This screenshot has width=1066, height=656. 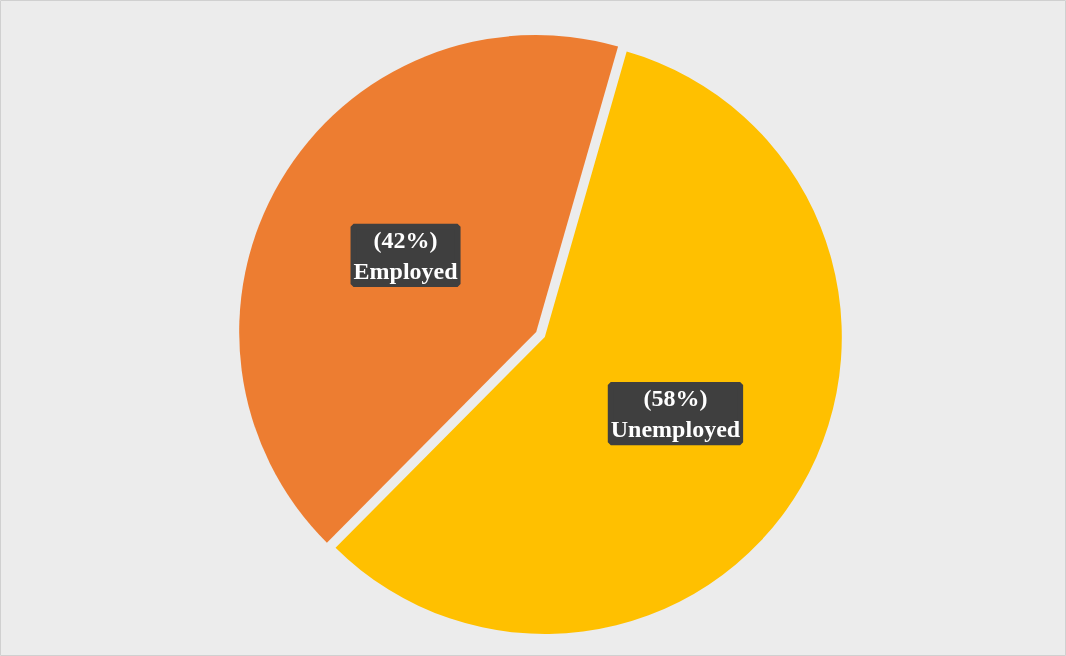 What do you see at coordinates (406, 270) in the screenshot?
I see `slice-label: Employed` at bounding box center [406, 270].